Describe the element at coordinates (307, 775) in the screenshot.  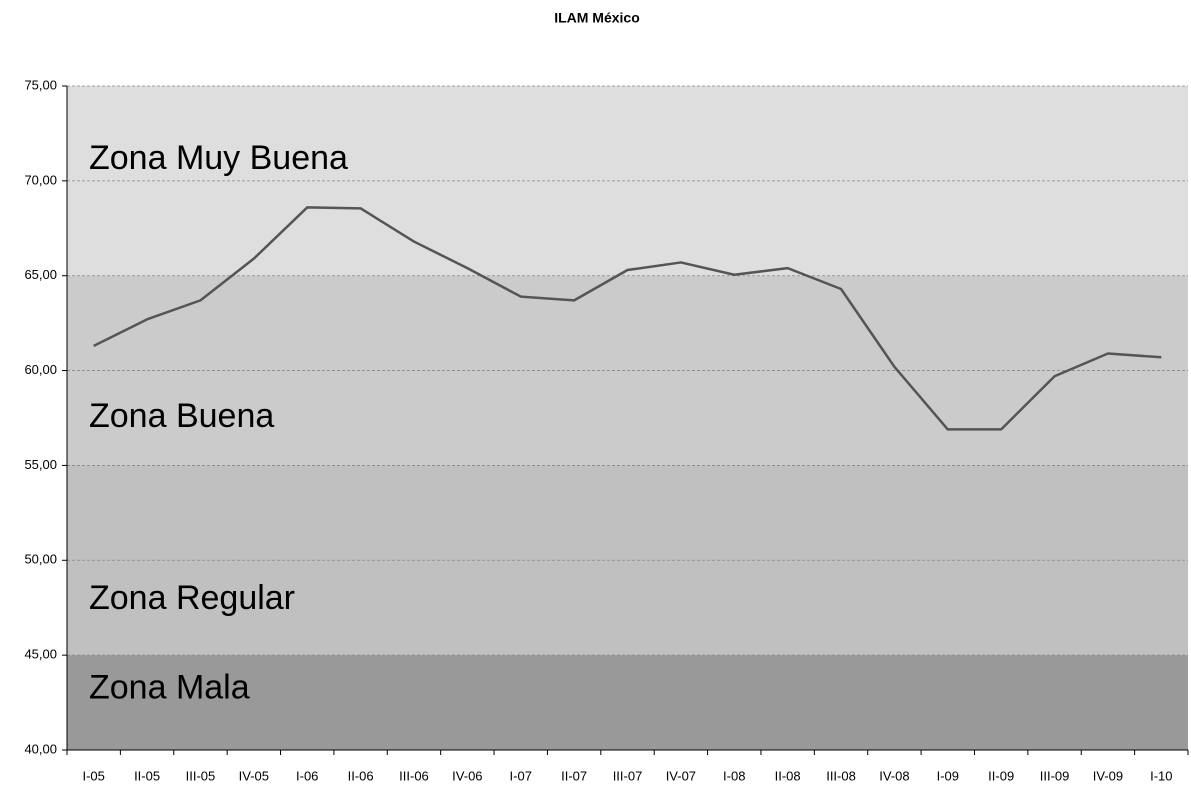
I see `x-tick-label: I-06` at that location.